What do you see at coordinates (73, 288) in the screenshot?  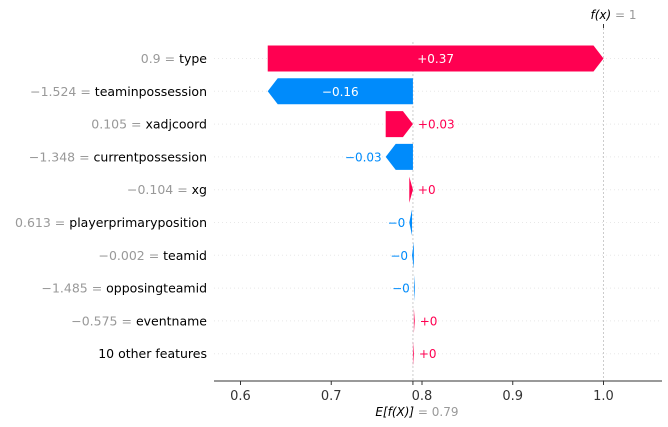 I see `feature-value: −1.485 =` at bounding box center [73, 288].